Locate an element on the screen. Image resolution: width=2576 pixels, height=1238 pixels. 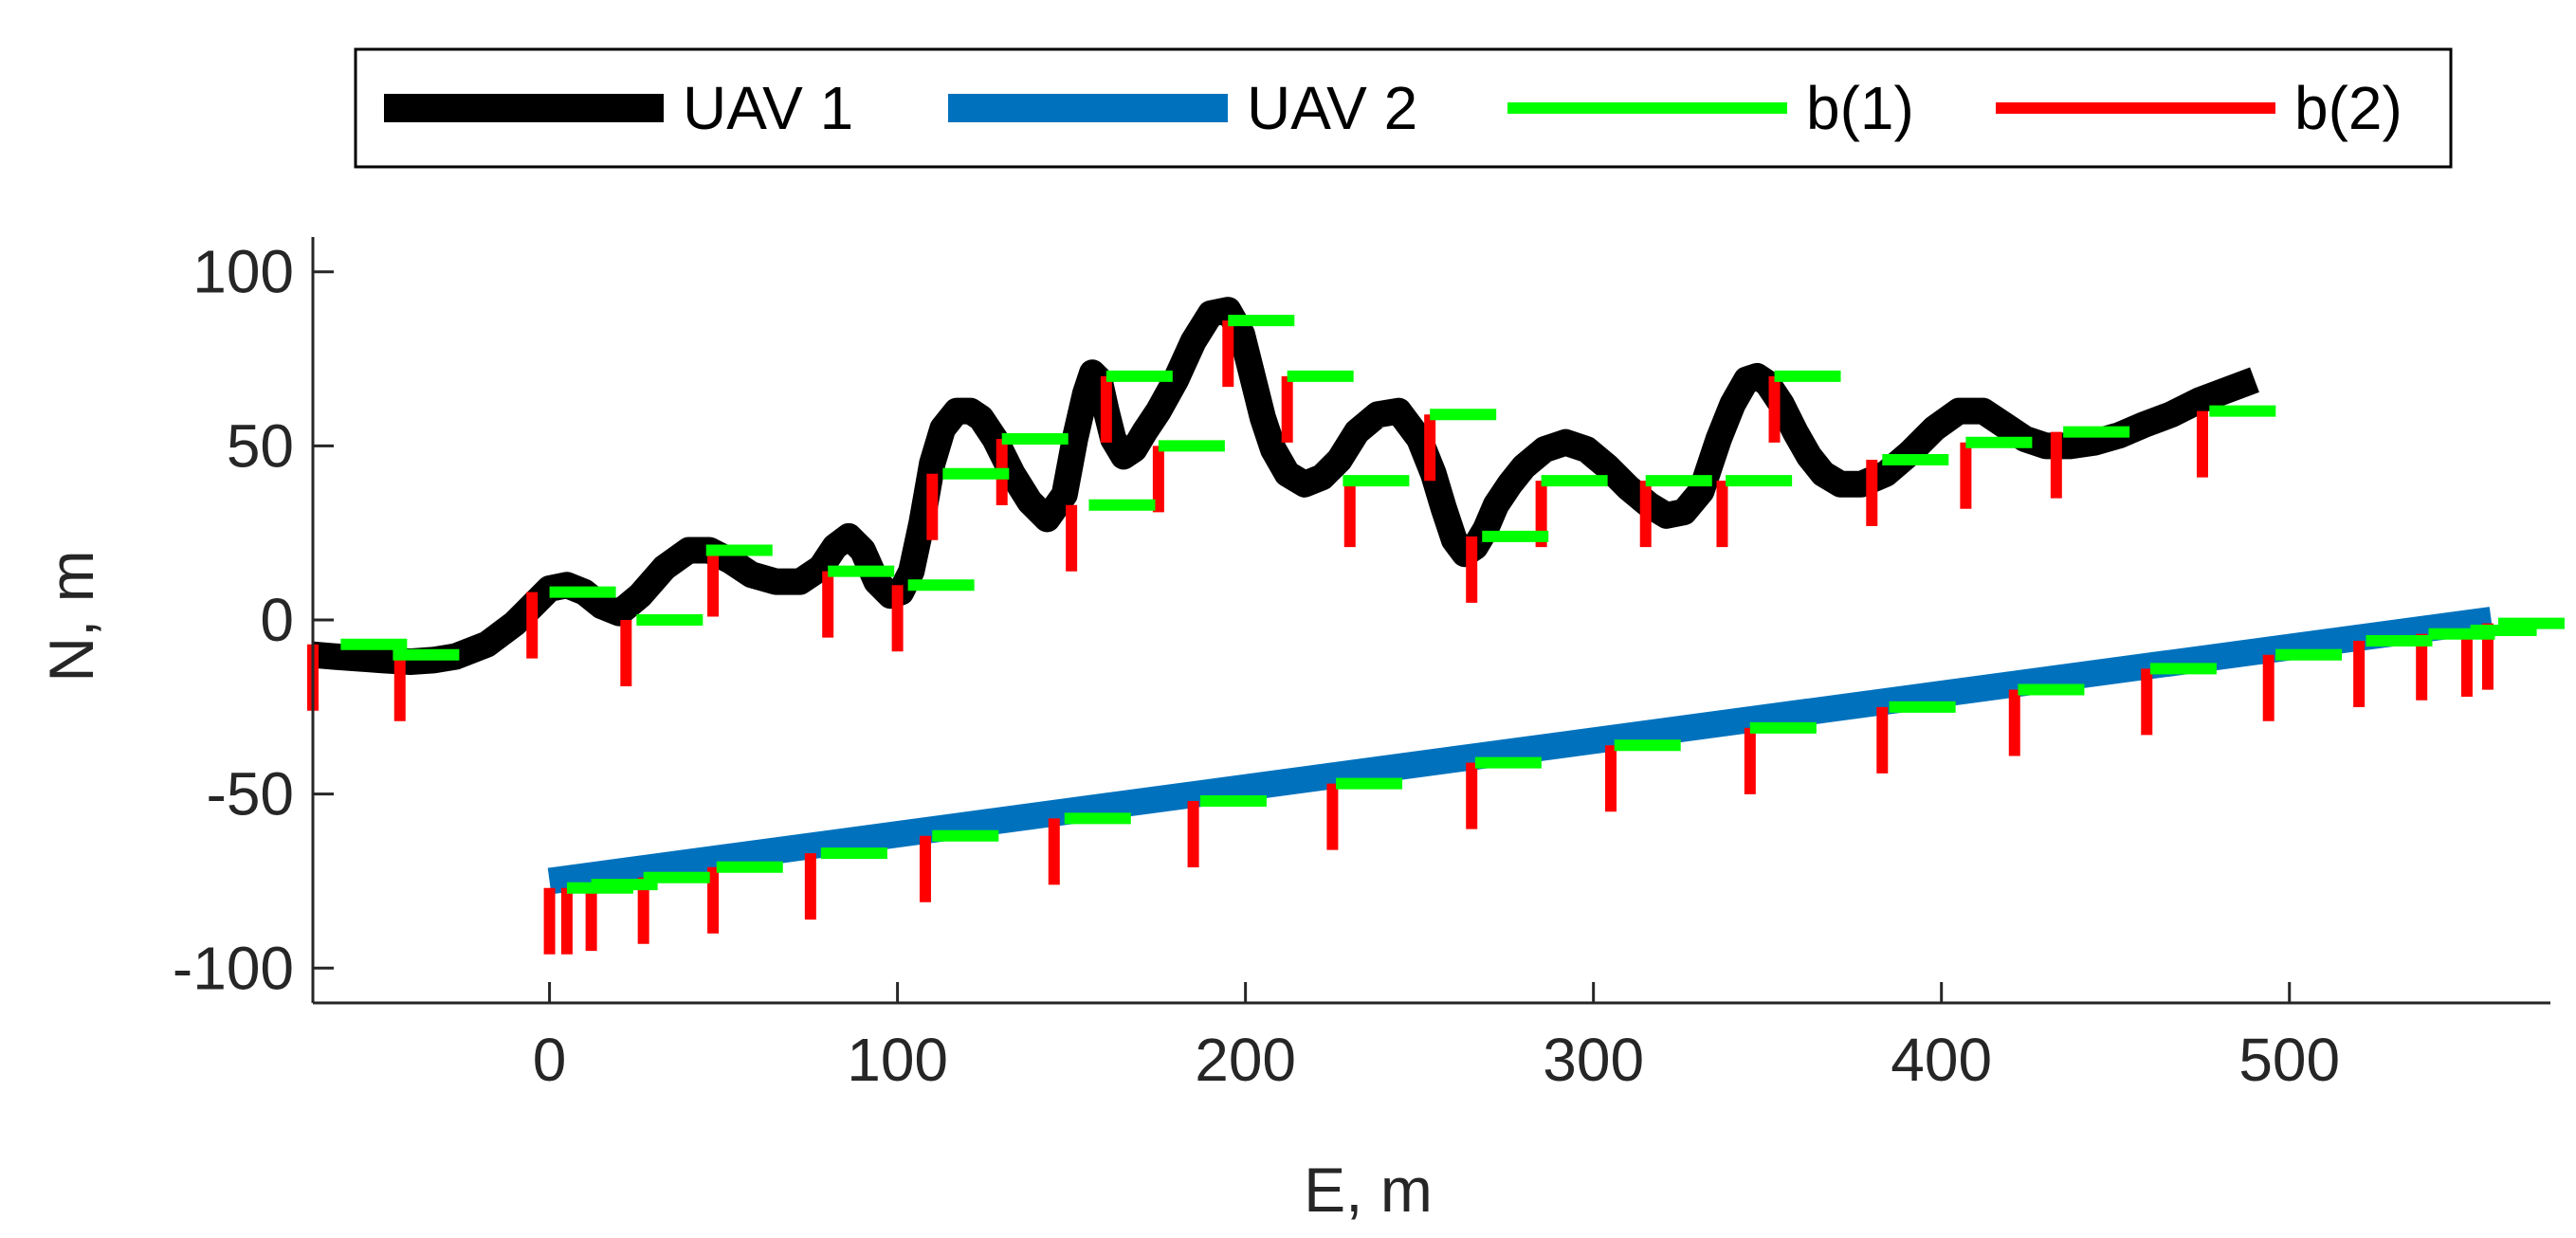
x-tick-label: 0 is located at coordinates (550, 1060).